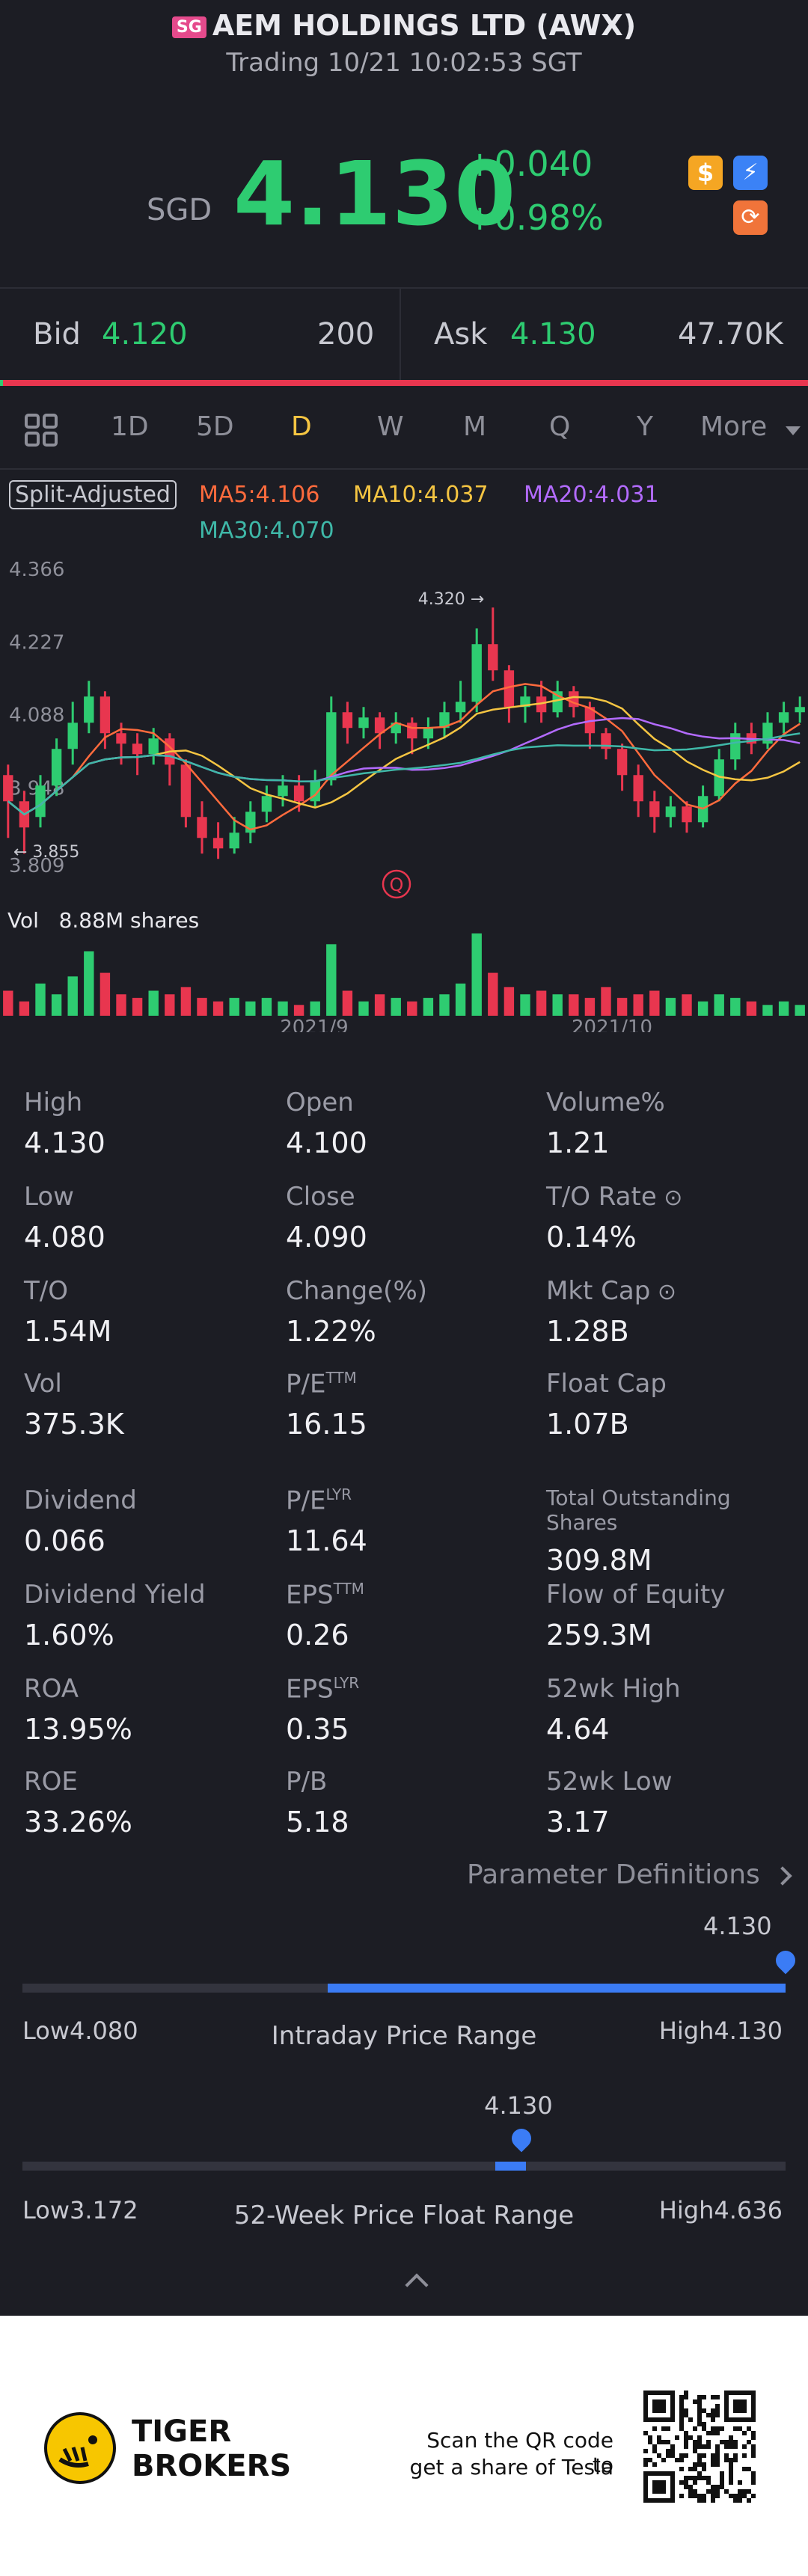 The image size is (808, 2576). Describe the element at coordinates (301, 426) in the screenshot. I see `tab-d: D` at that location.